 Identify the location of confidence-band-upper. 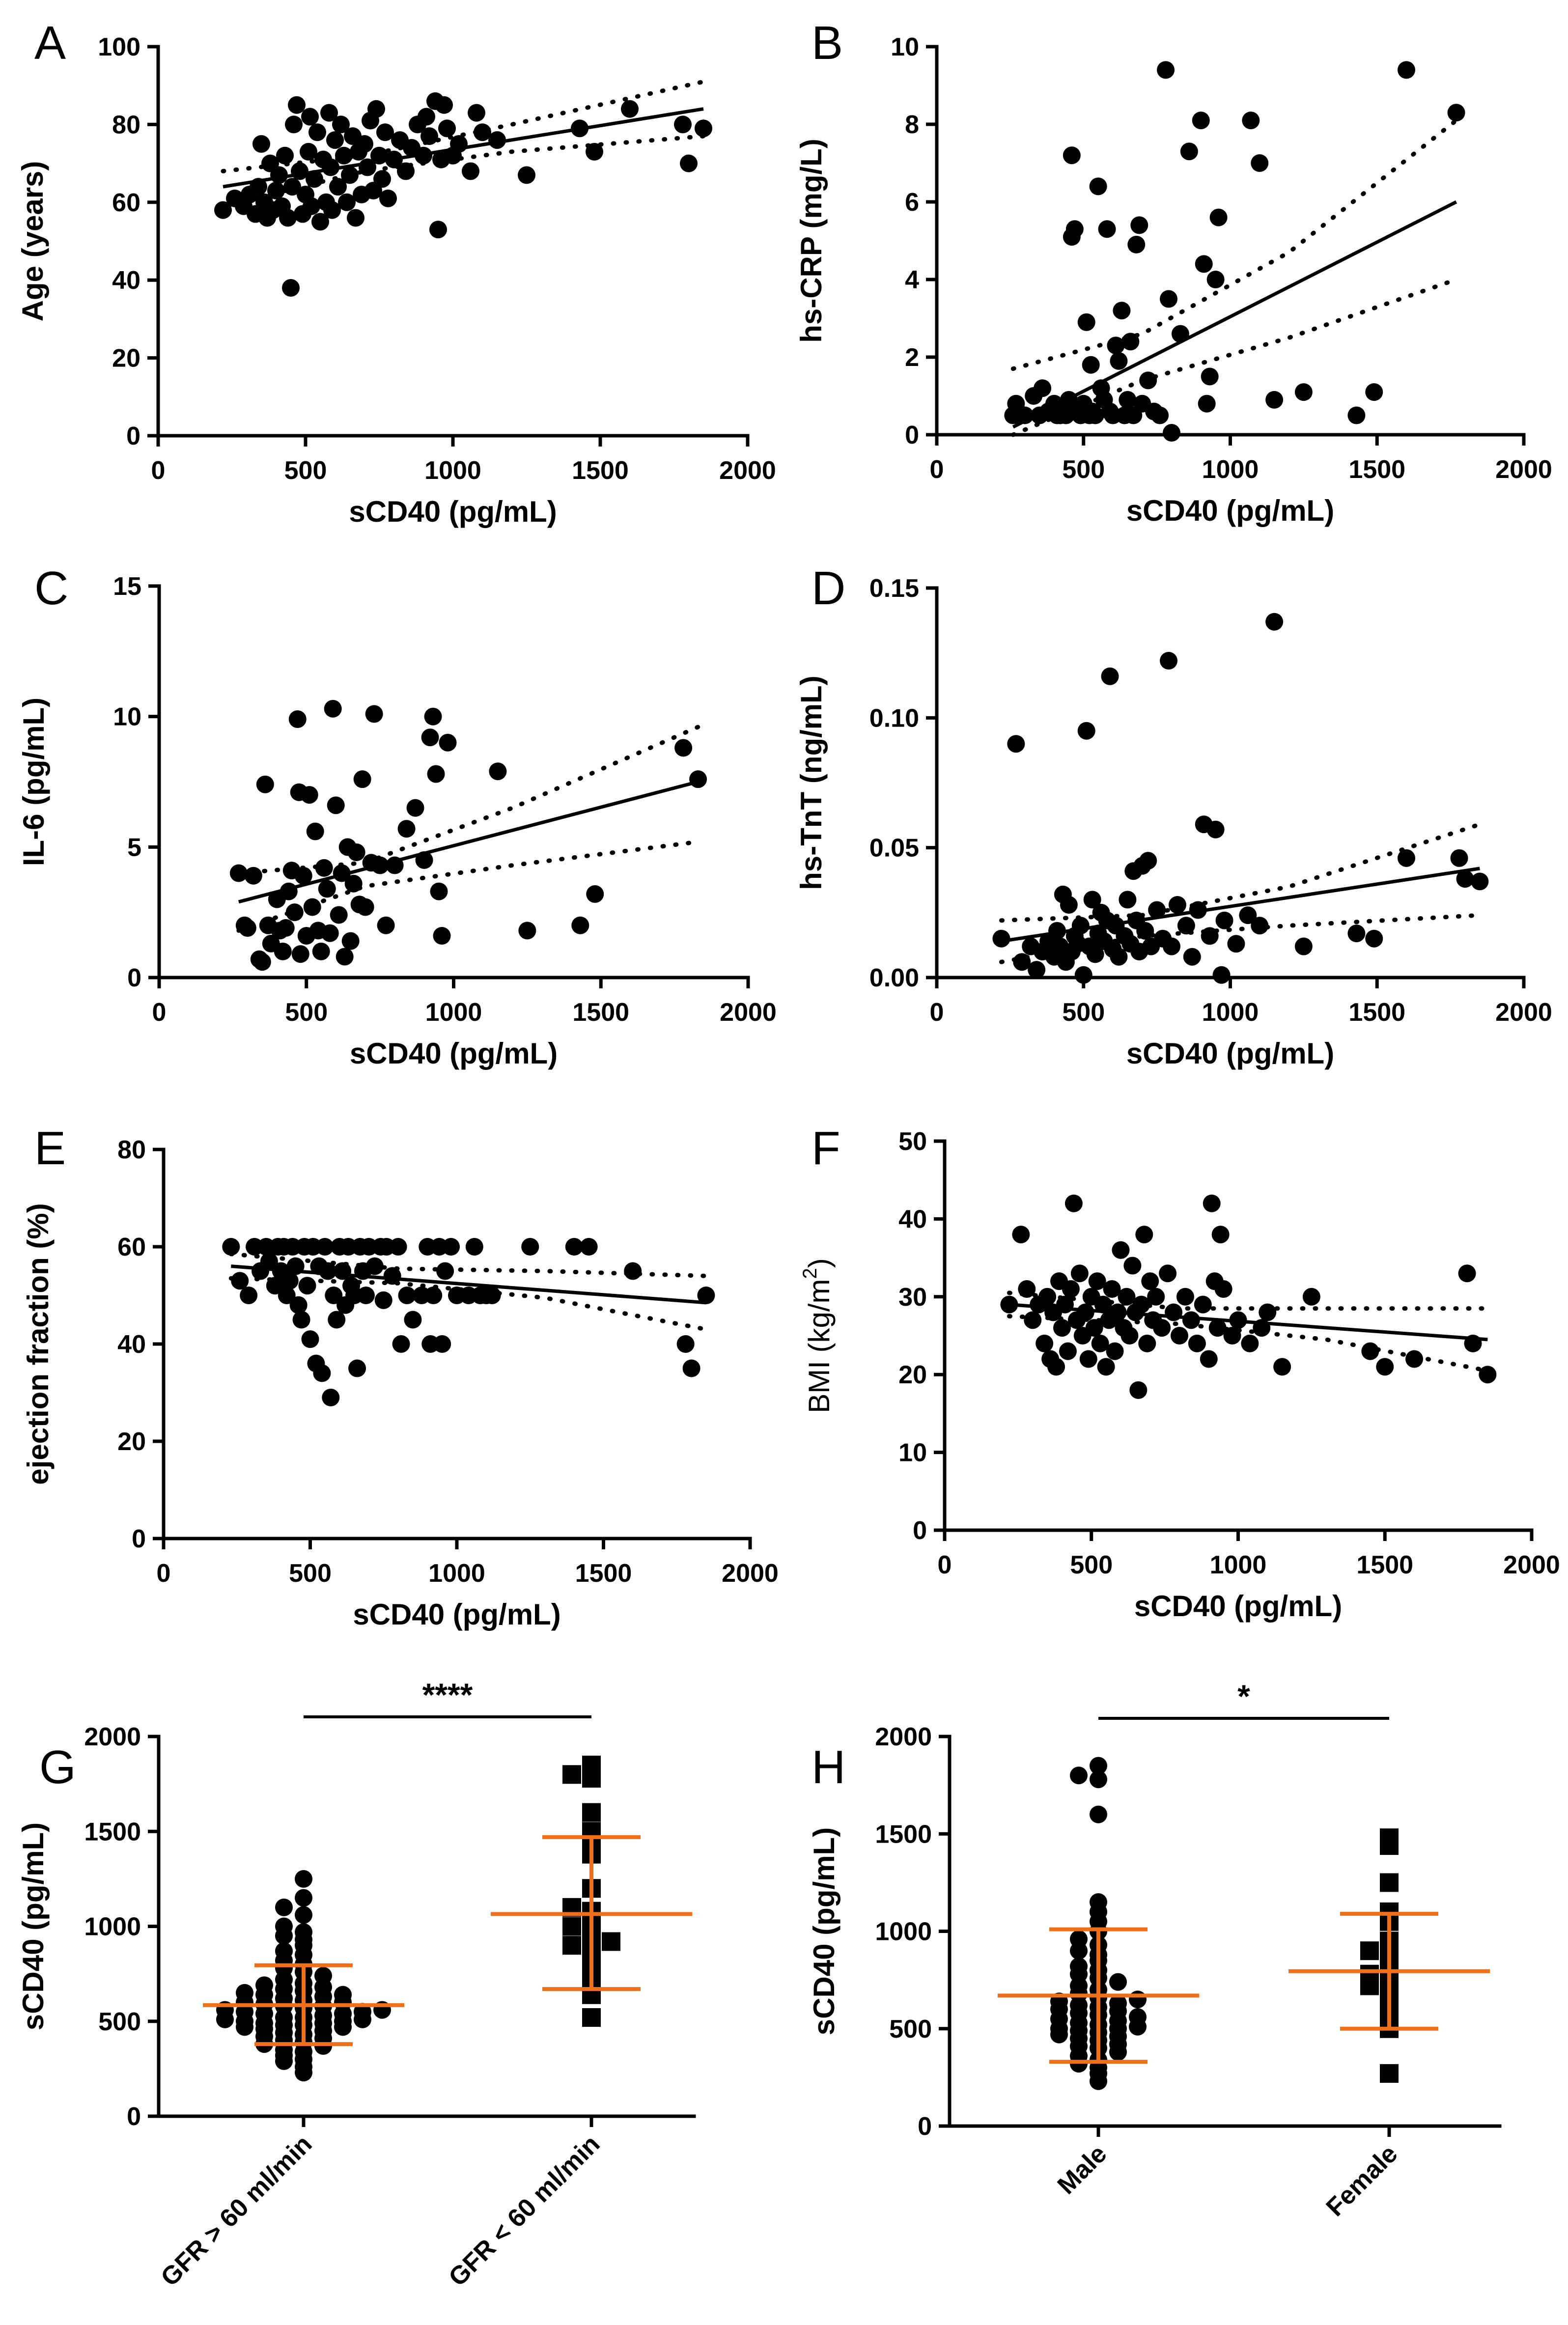
(1240, 872).